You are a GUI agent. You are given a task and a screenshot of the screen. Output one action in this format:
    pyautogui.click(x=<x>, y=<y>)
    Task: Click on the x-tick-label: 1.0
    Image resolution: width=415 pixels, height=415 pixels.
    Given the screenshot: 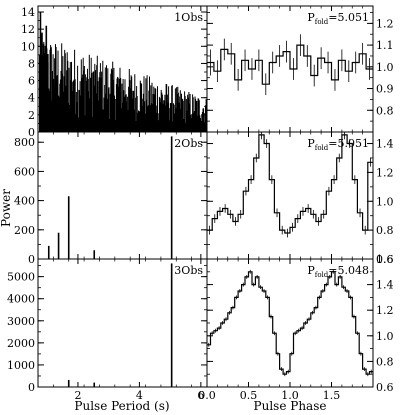 What is the action you would take?
    pyautogui.click(x=290, y=395)
    